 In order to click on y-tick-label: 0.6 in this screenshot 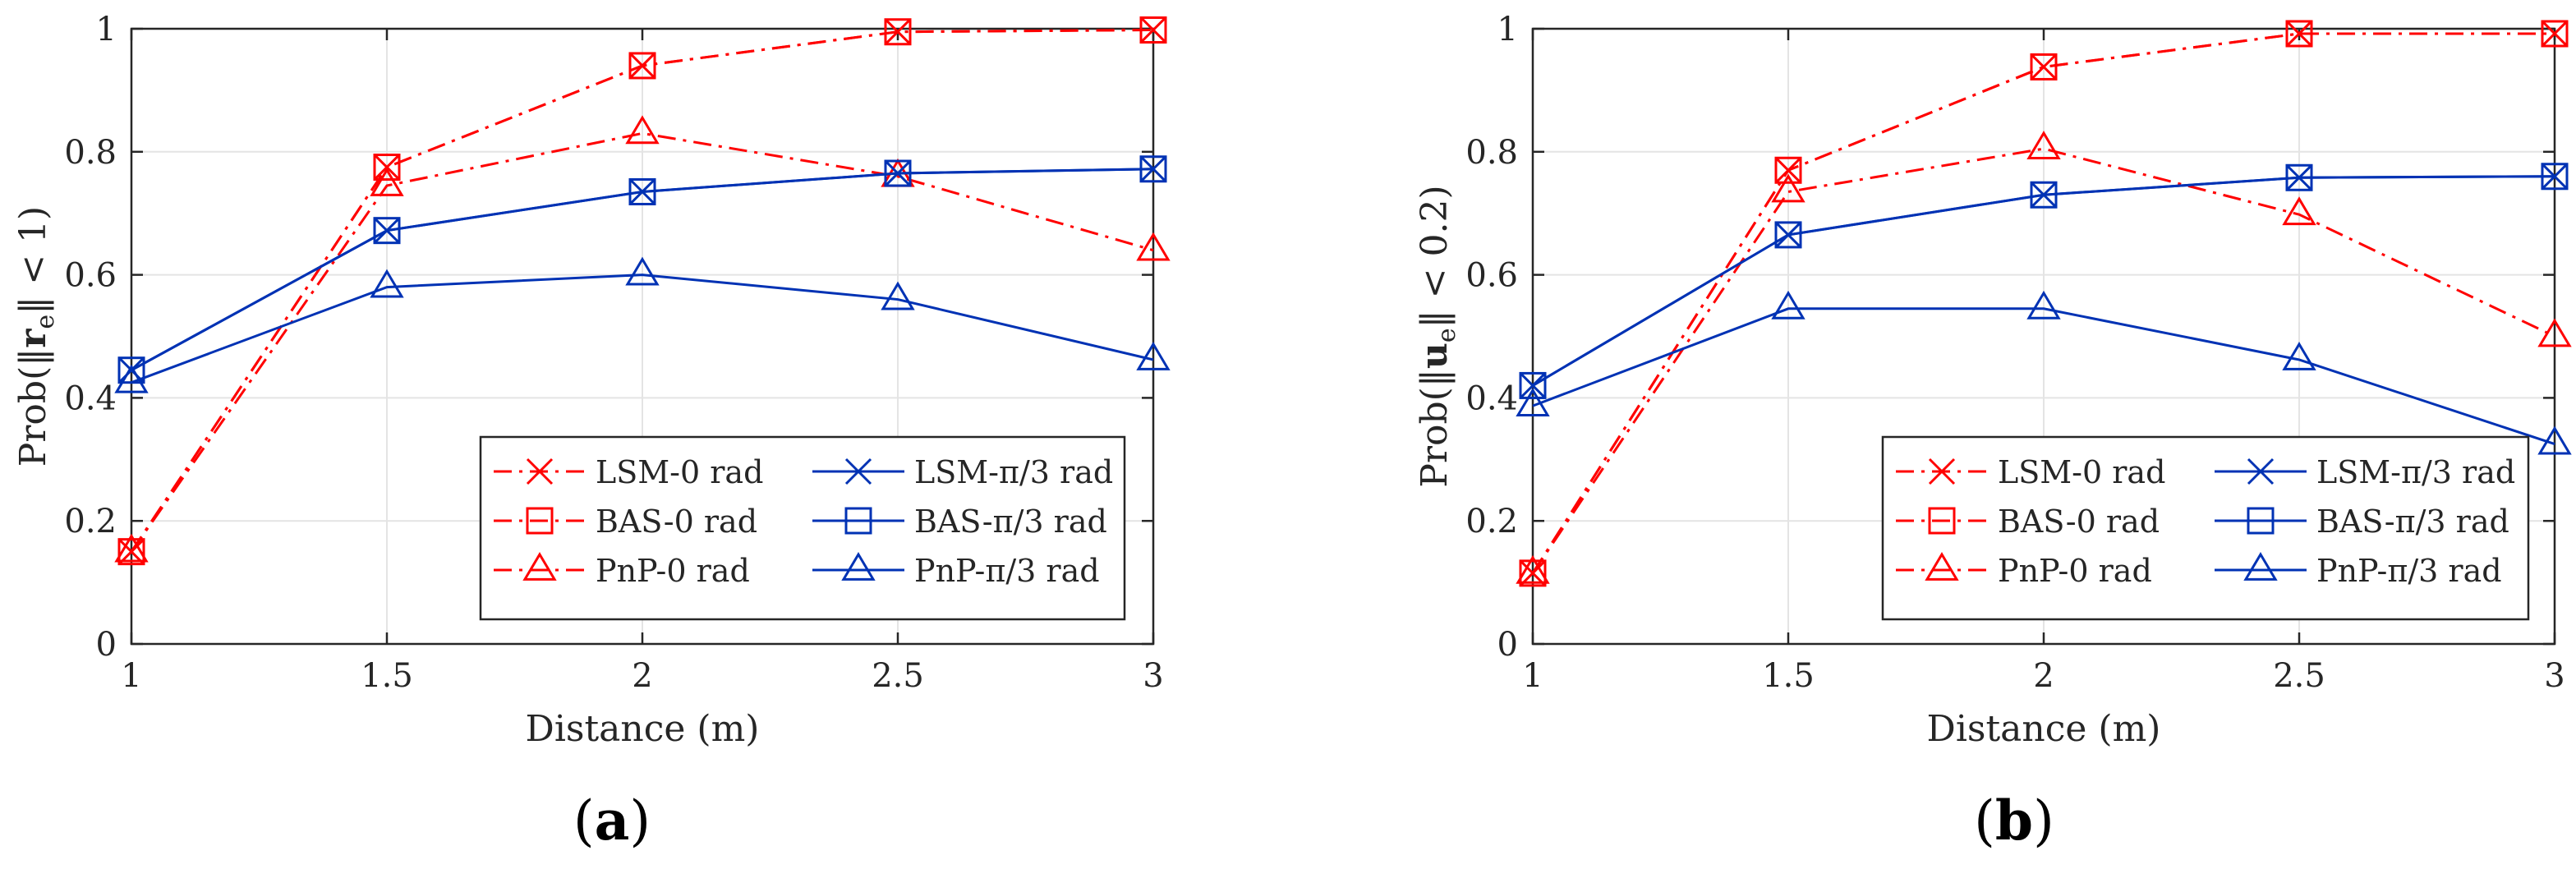, I will do `click(90, 276)`.